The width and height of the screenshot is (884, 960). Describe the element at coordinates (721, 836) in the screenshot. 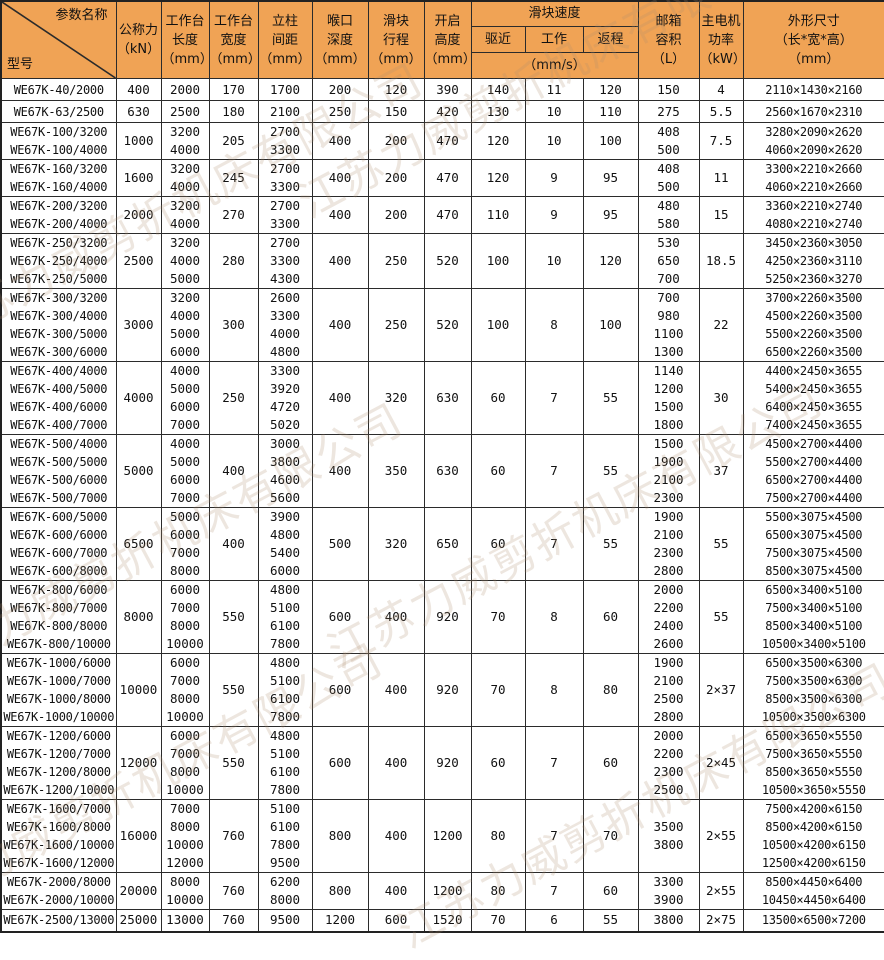

I see `cell-power: 2×55` at that location.